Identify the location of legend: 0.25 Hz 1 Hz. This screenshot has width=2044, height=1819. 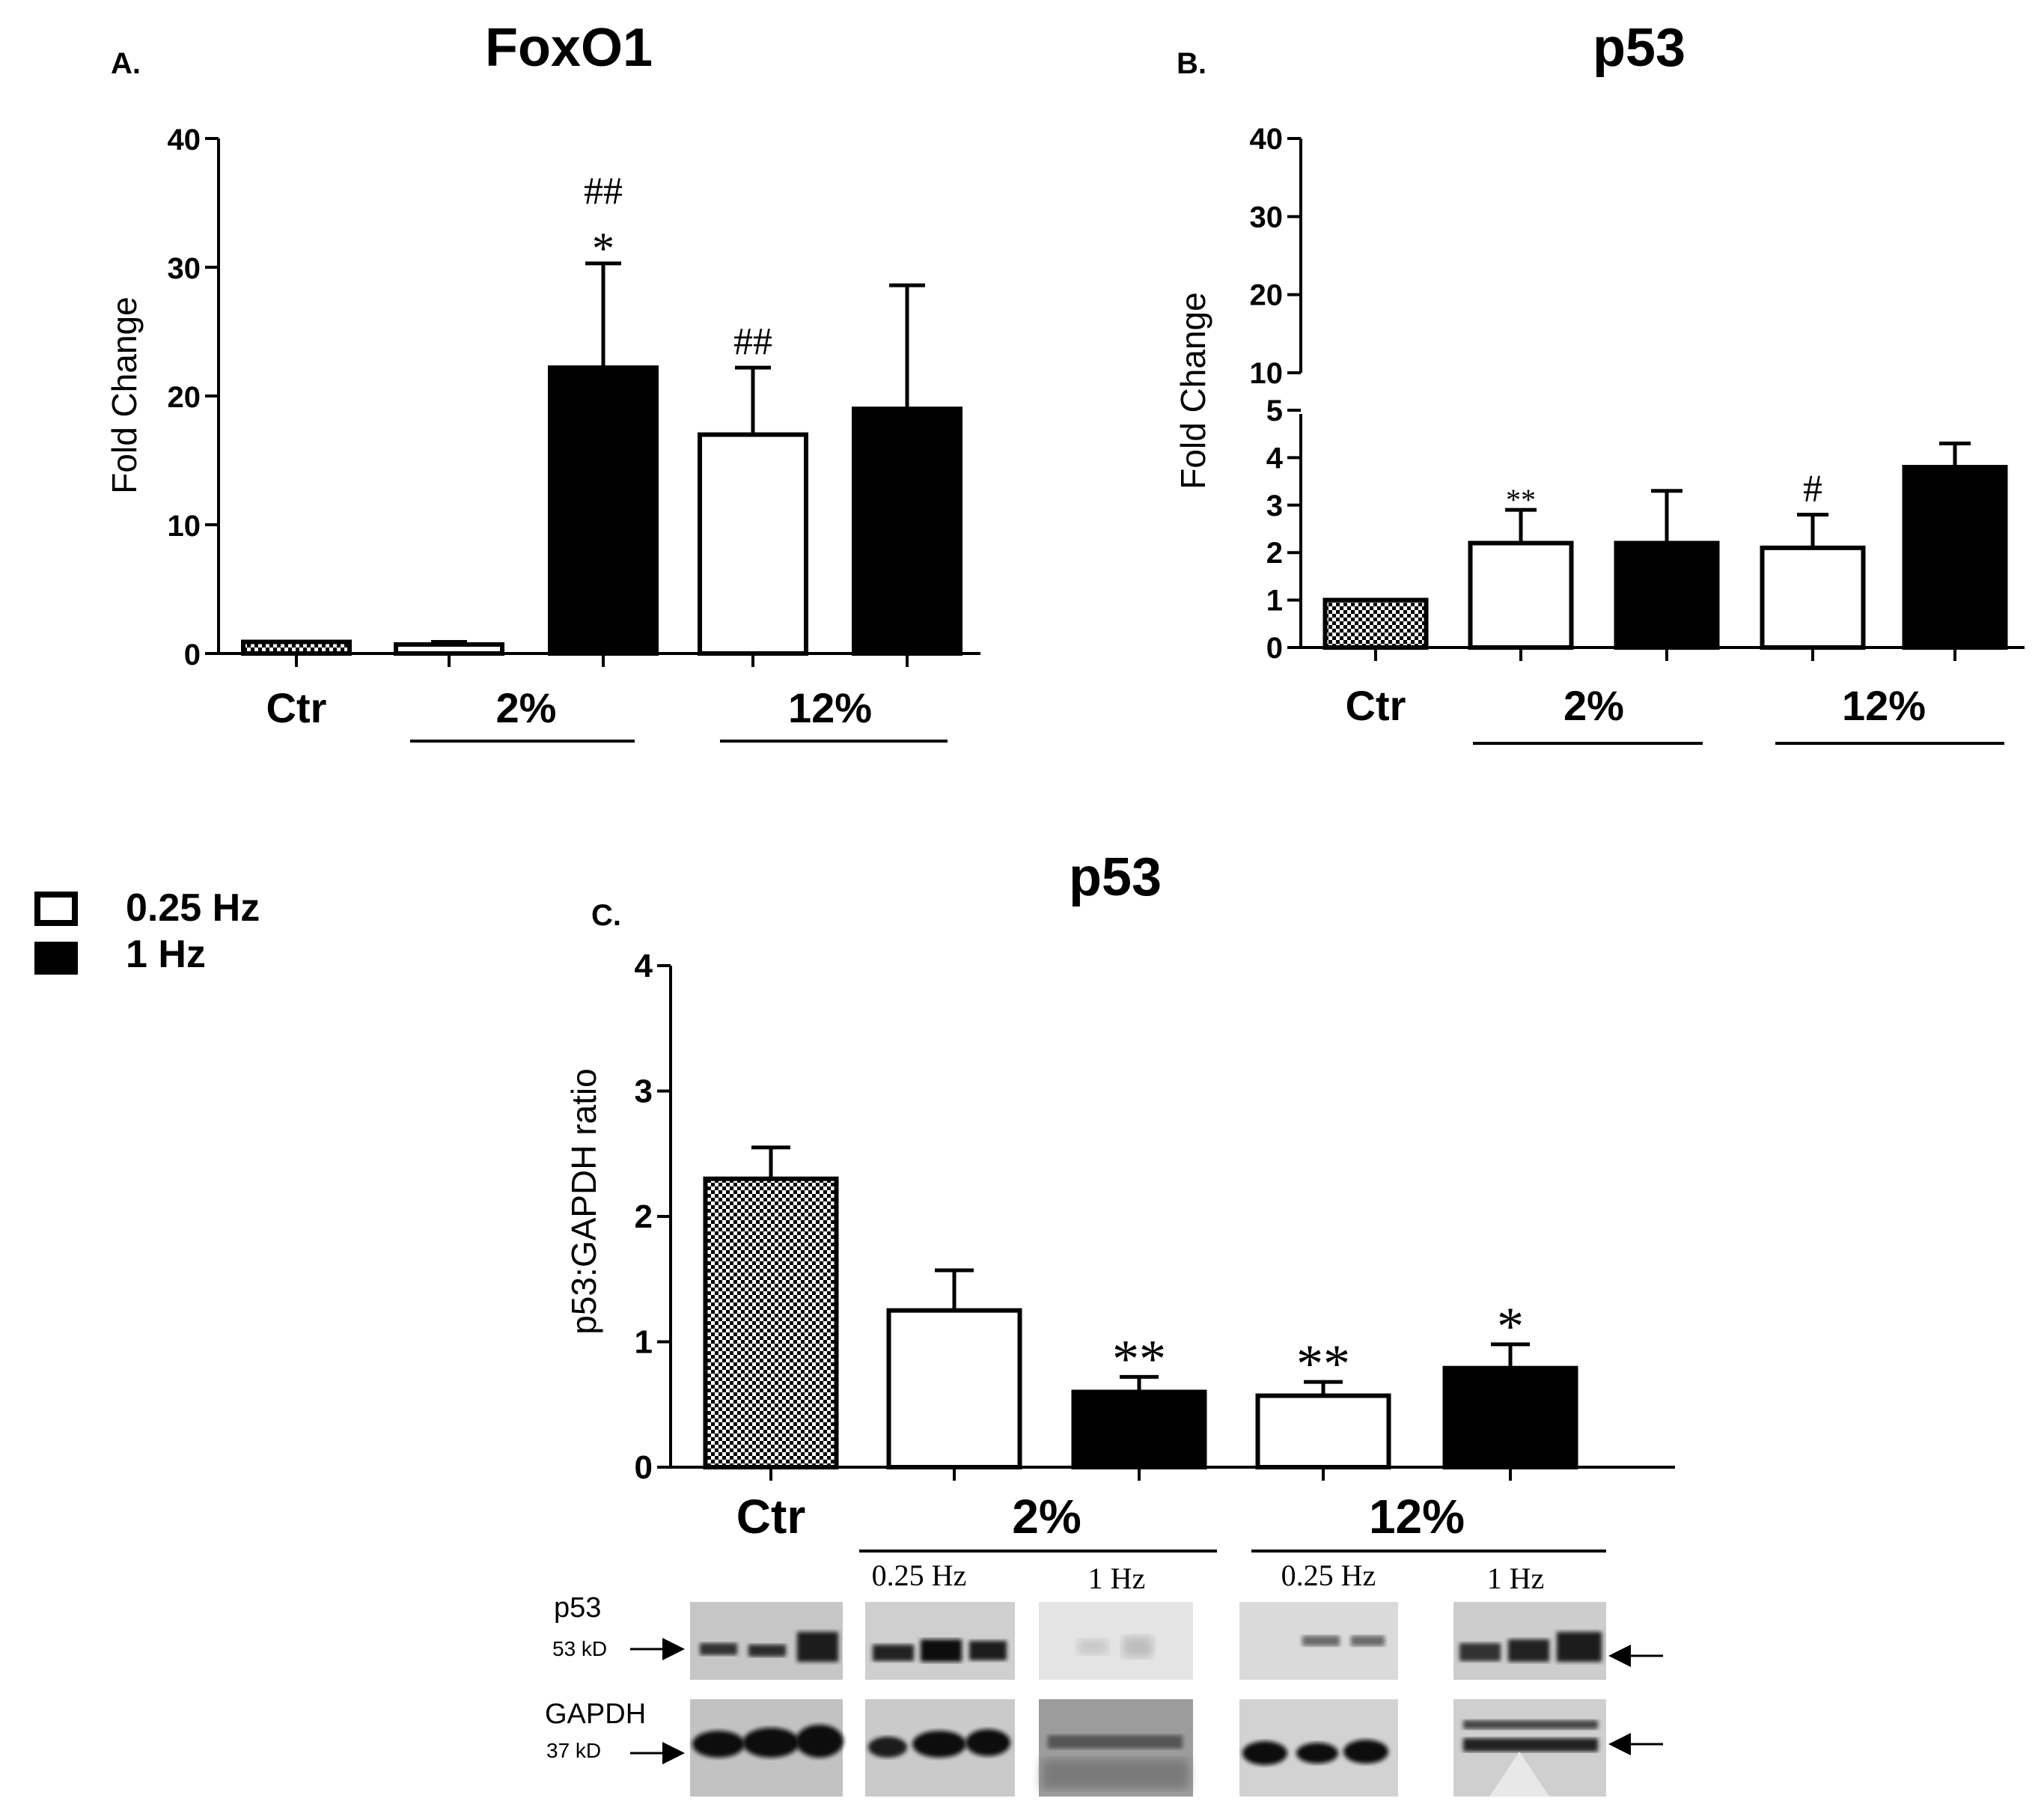
(147, 931).